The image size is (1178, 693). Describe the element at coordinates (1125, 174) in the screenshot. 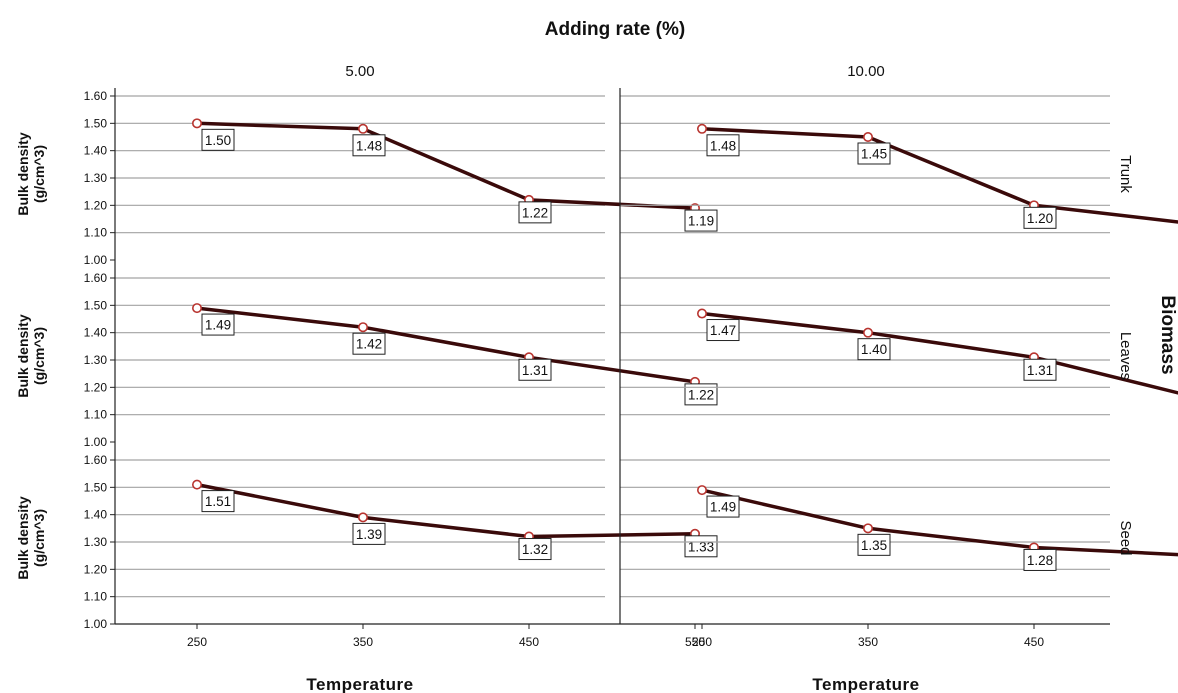

I see `row-header-trunk: Trunk` at that location.